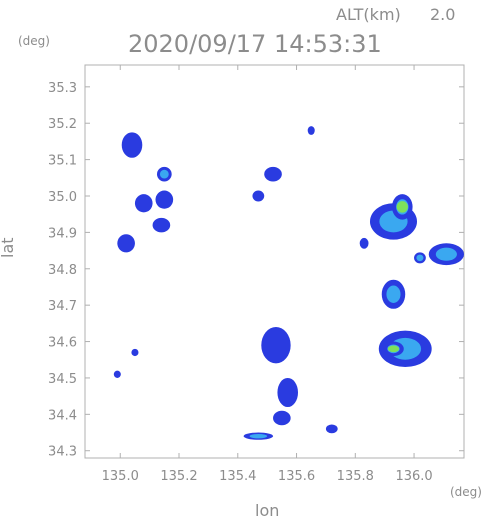  What do you see at coordinates (62, 197) in the screenshot?
I see `y-tick-label: 35.0` at bounding box center [62, 197].